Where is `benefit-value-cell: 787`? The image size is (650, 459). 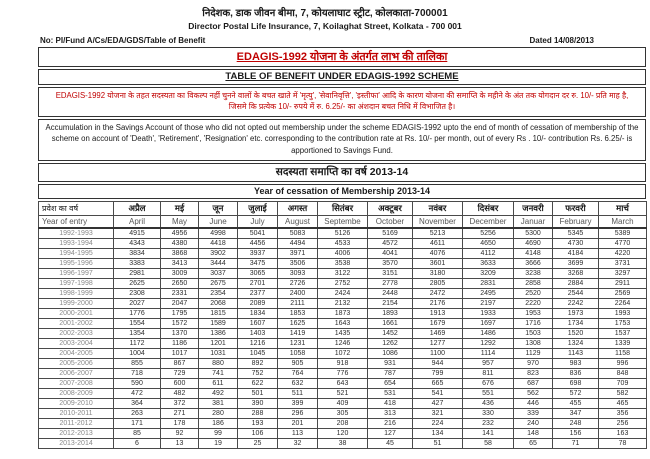
benefit-value-cell: 787 is located at coordinates (390, 374).